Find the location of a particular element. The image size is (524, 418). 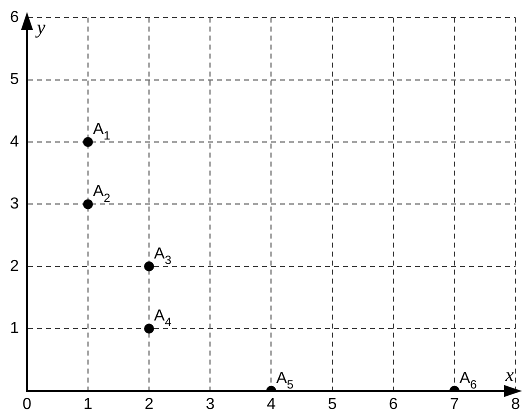

x-tick-label: 5 is located at coordinates (332, 404).